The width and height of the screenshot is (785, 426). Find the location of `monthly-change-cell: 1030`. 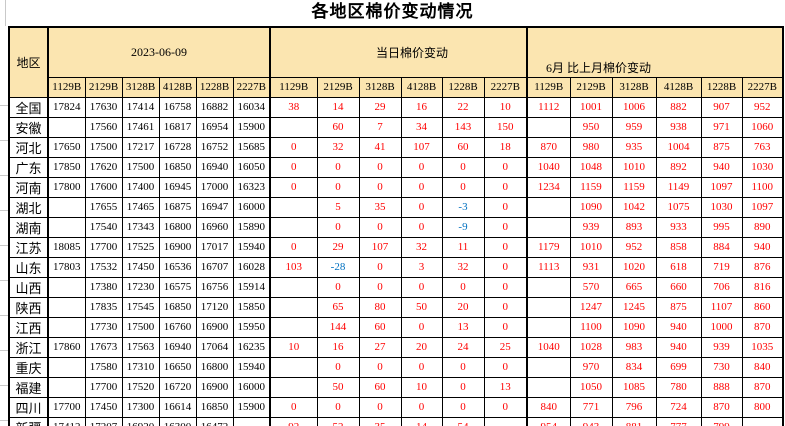

monthly-change-cell: 1030 is located at coordinates (721, 207).